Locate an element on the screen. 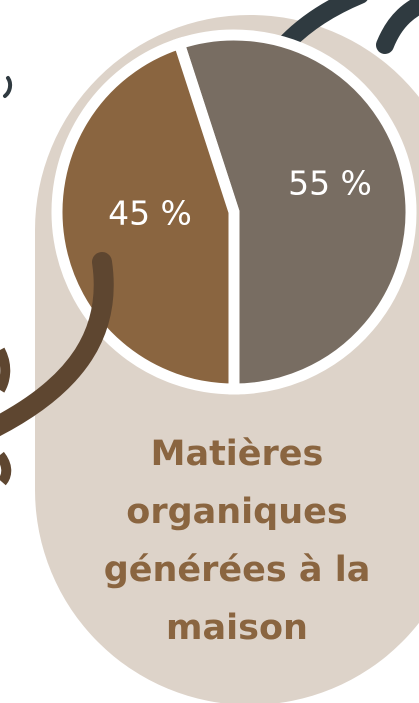 The height and width of the screenshot is (703, 419). value-label: 45 % is located at coordinates (150, 213).